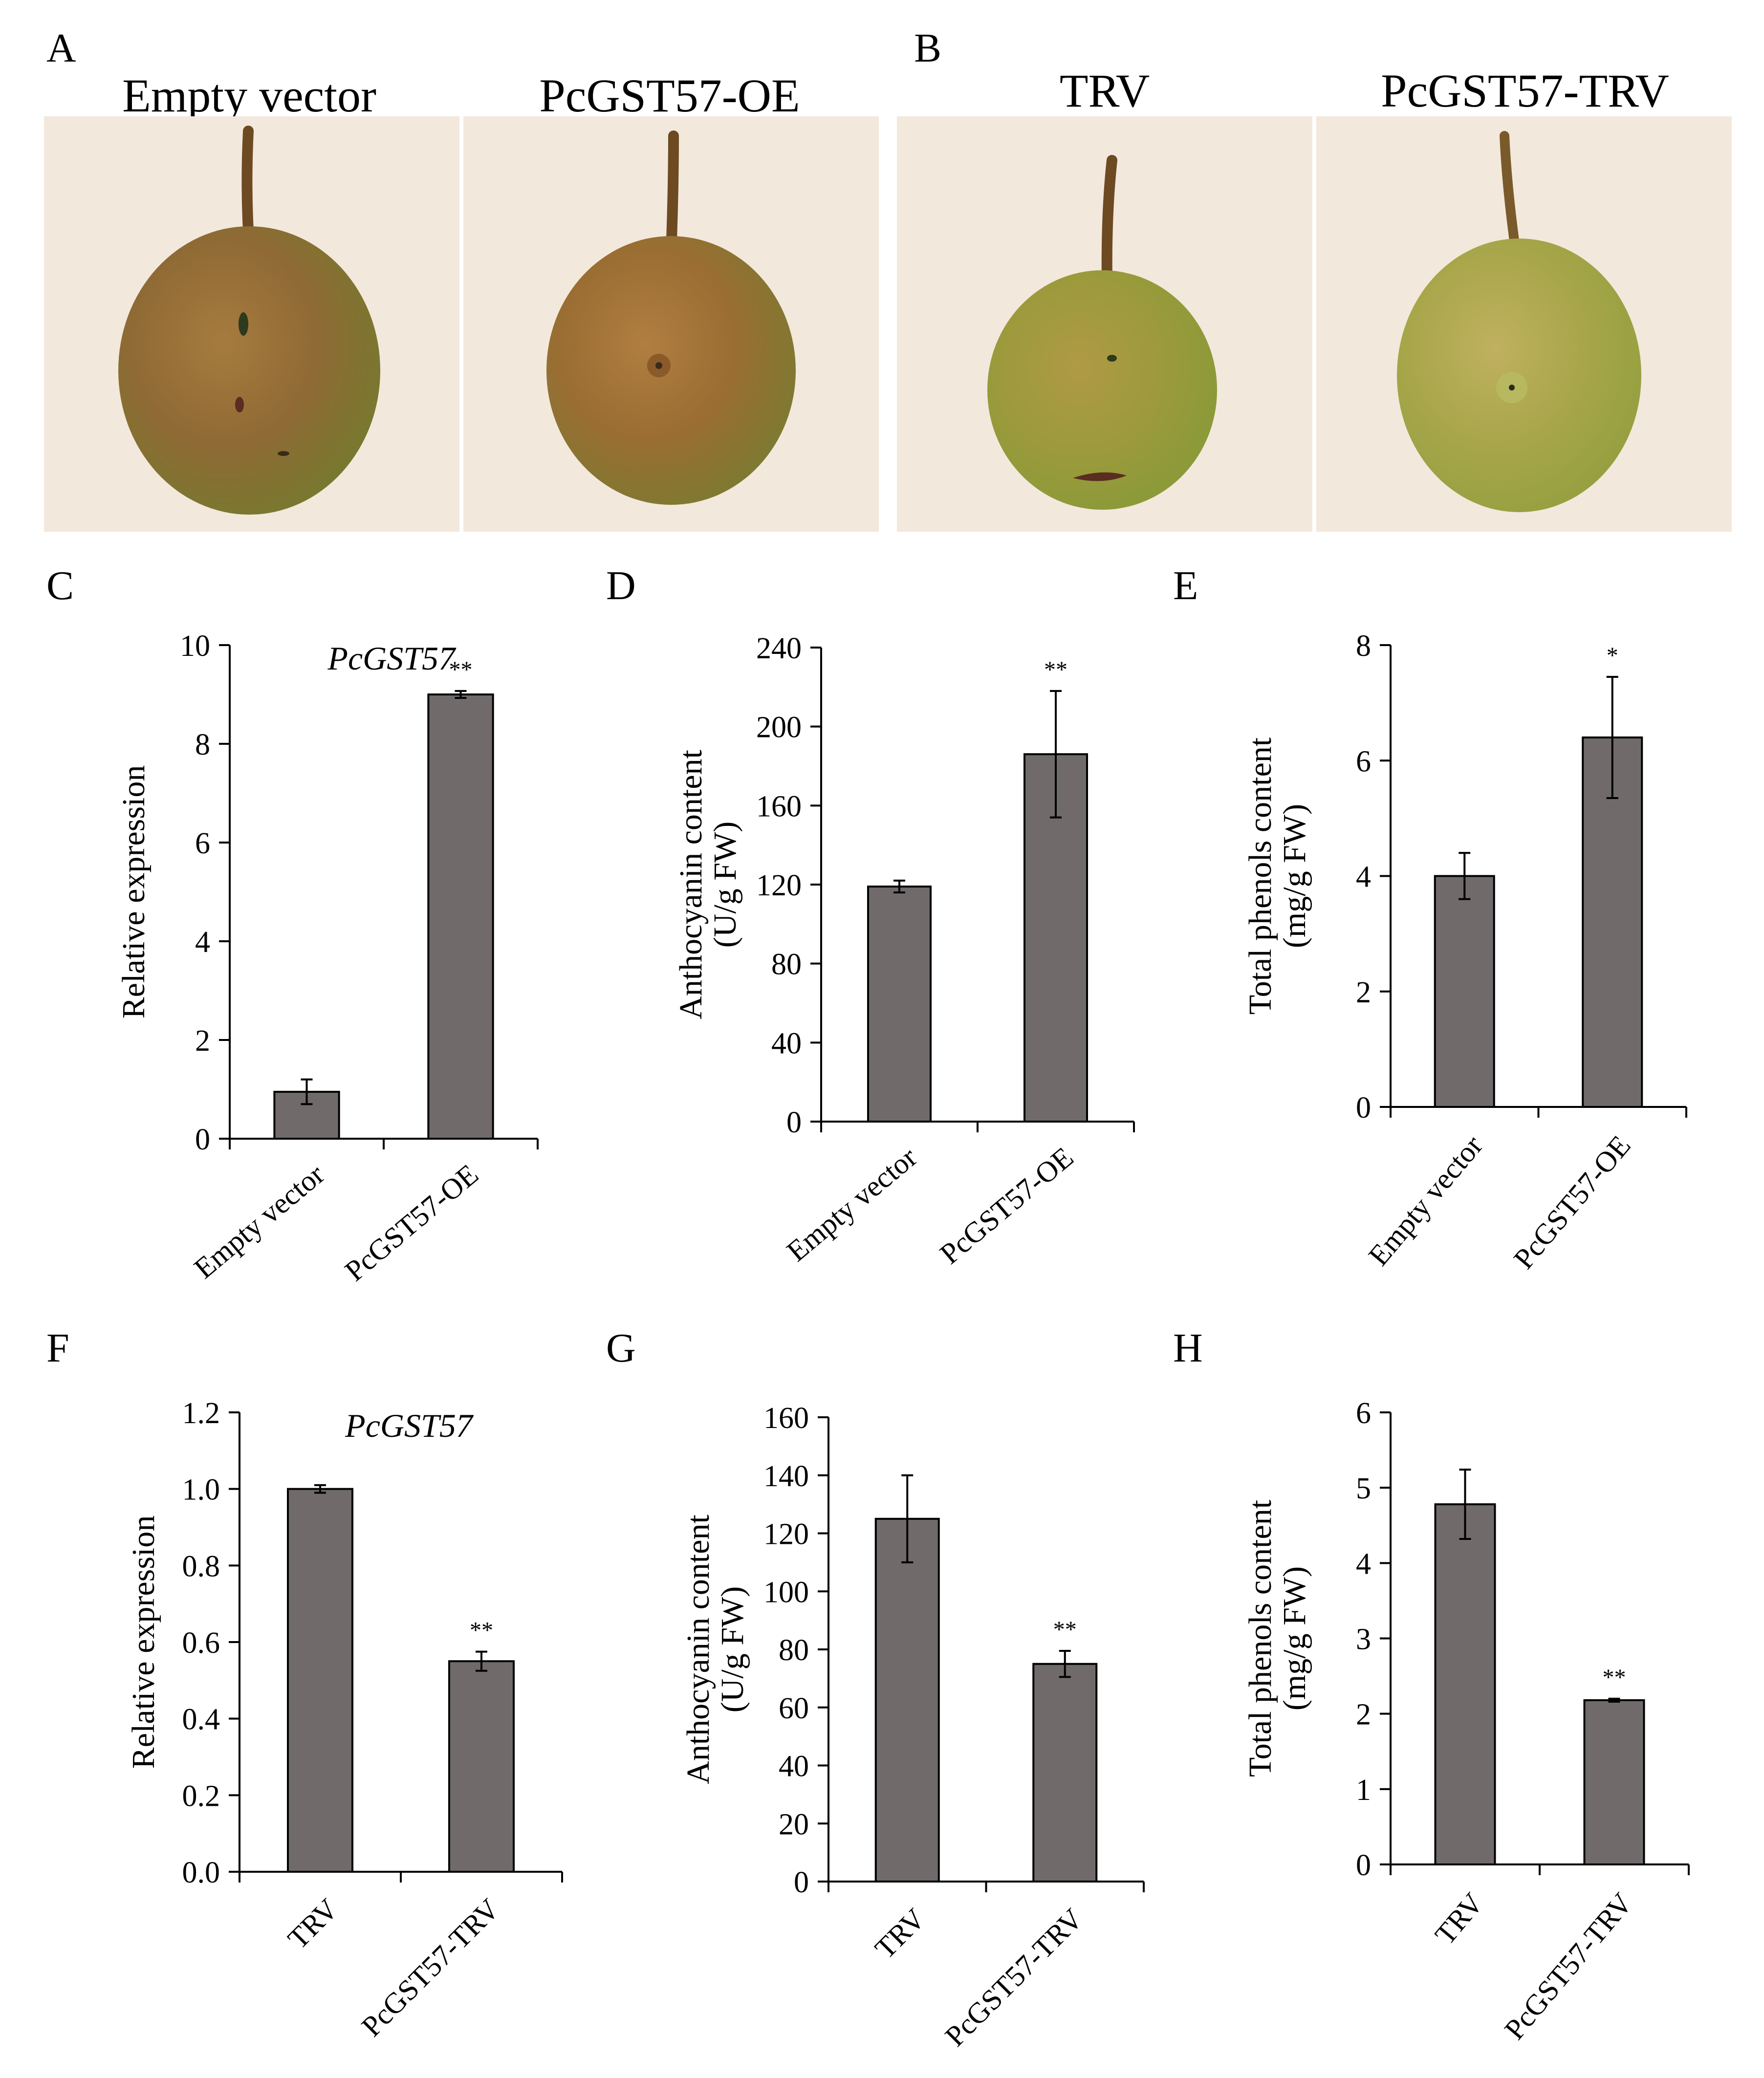 The image size is (1764, 2078). I want to click on photo-pear-pcgst57-oe, so click(671, 324).